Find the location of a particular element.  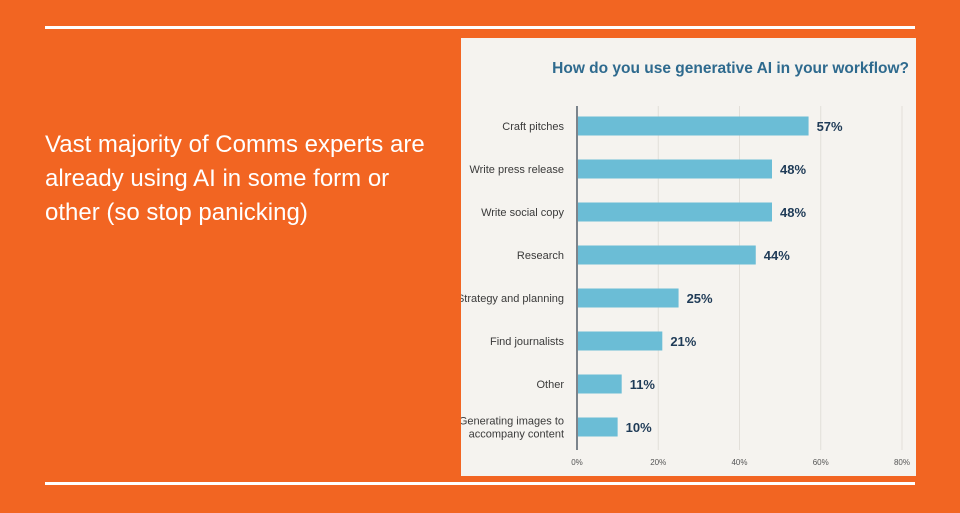

bottom-divider is located at coordinates (480, 483).